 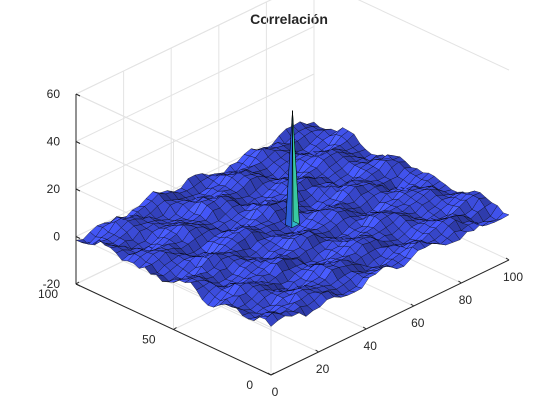 What do you see at coordinates (56, 237) in the screenshot?
I see `z-tick-label: 0` at bounding box center [56, 237].